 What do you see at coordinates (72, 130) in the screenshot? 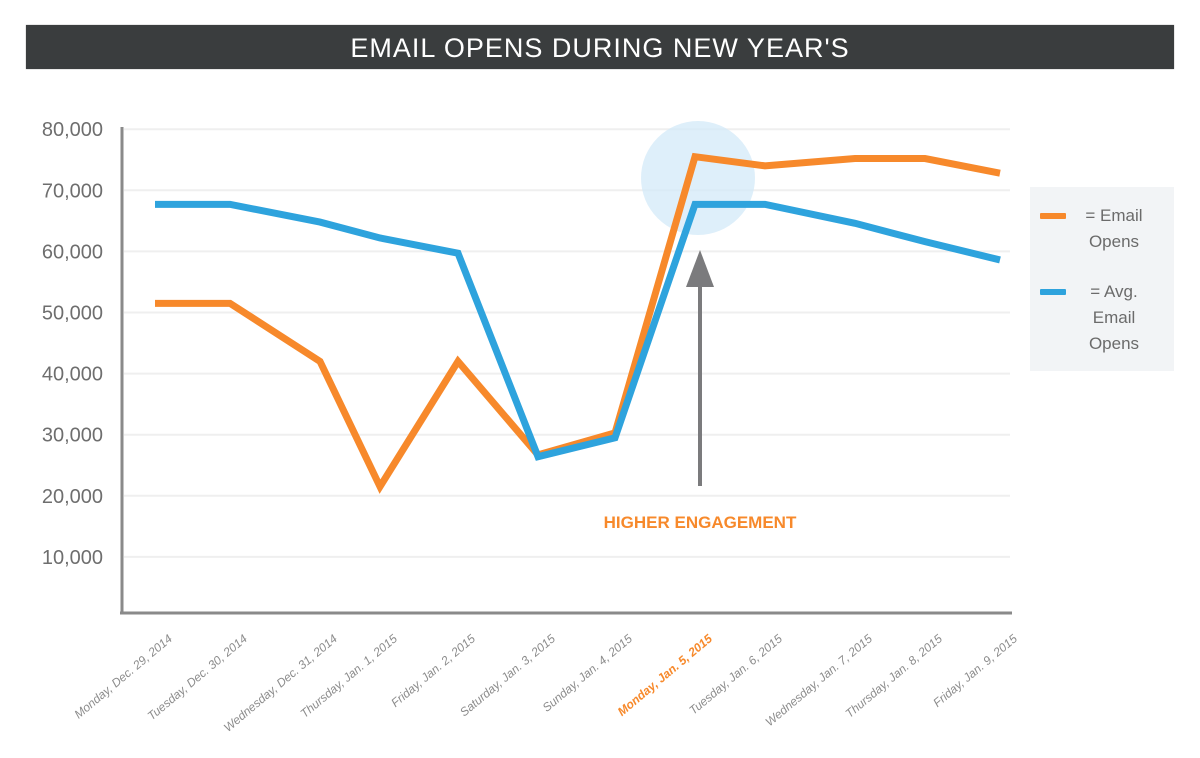
I see `y-tick-label: 80,000` at bounding box center [72, 130].